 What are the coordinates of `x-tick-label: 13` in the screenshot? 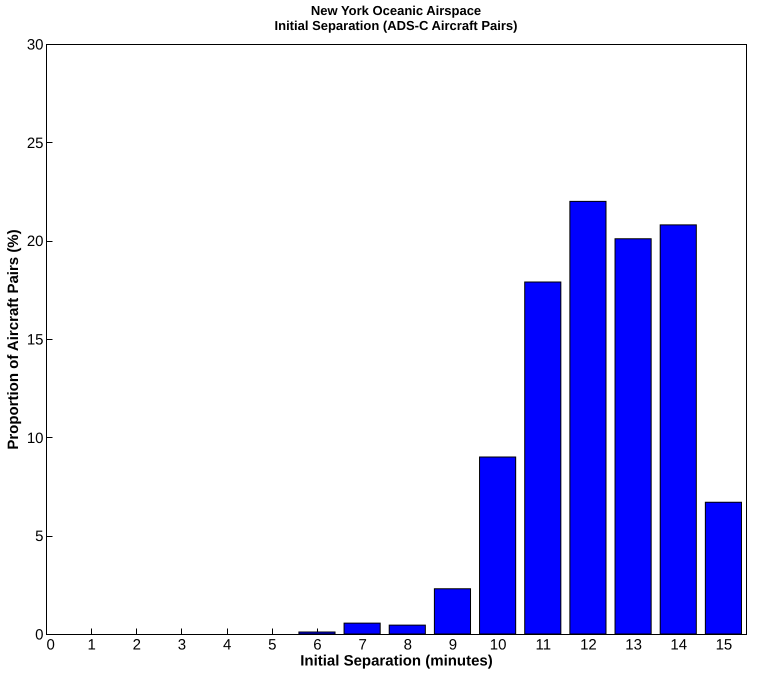 It's located at (633, 645).